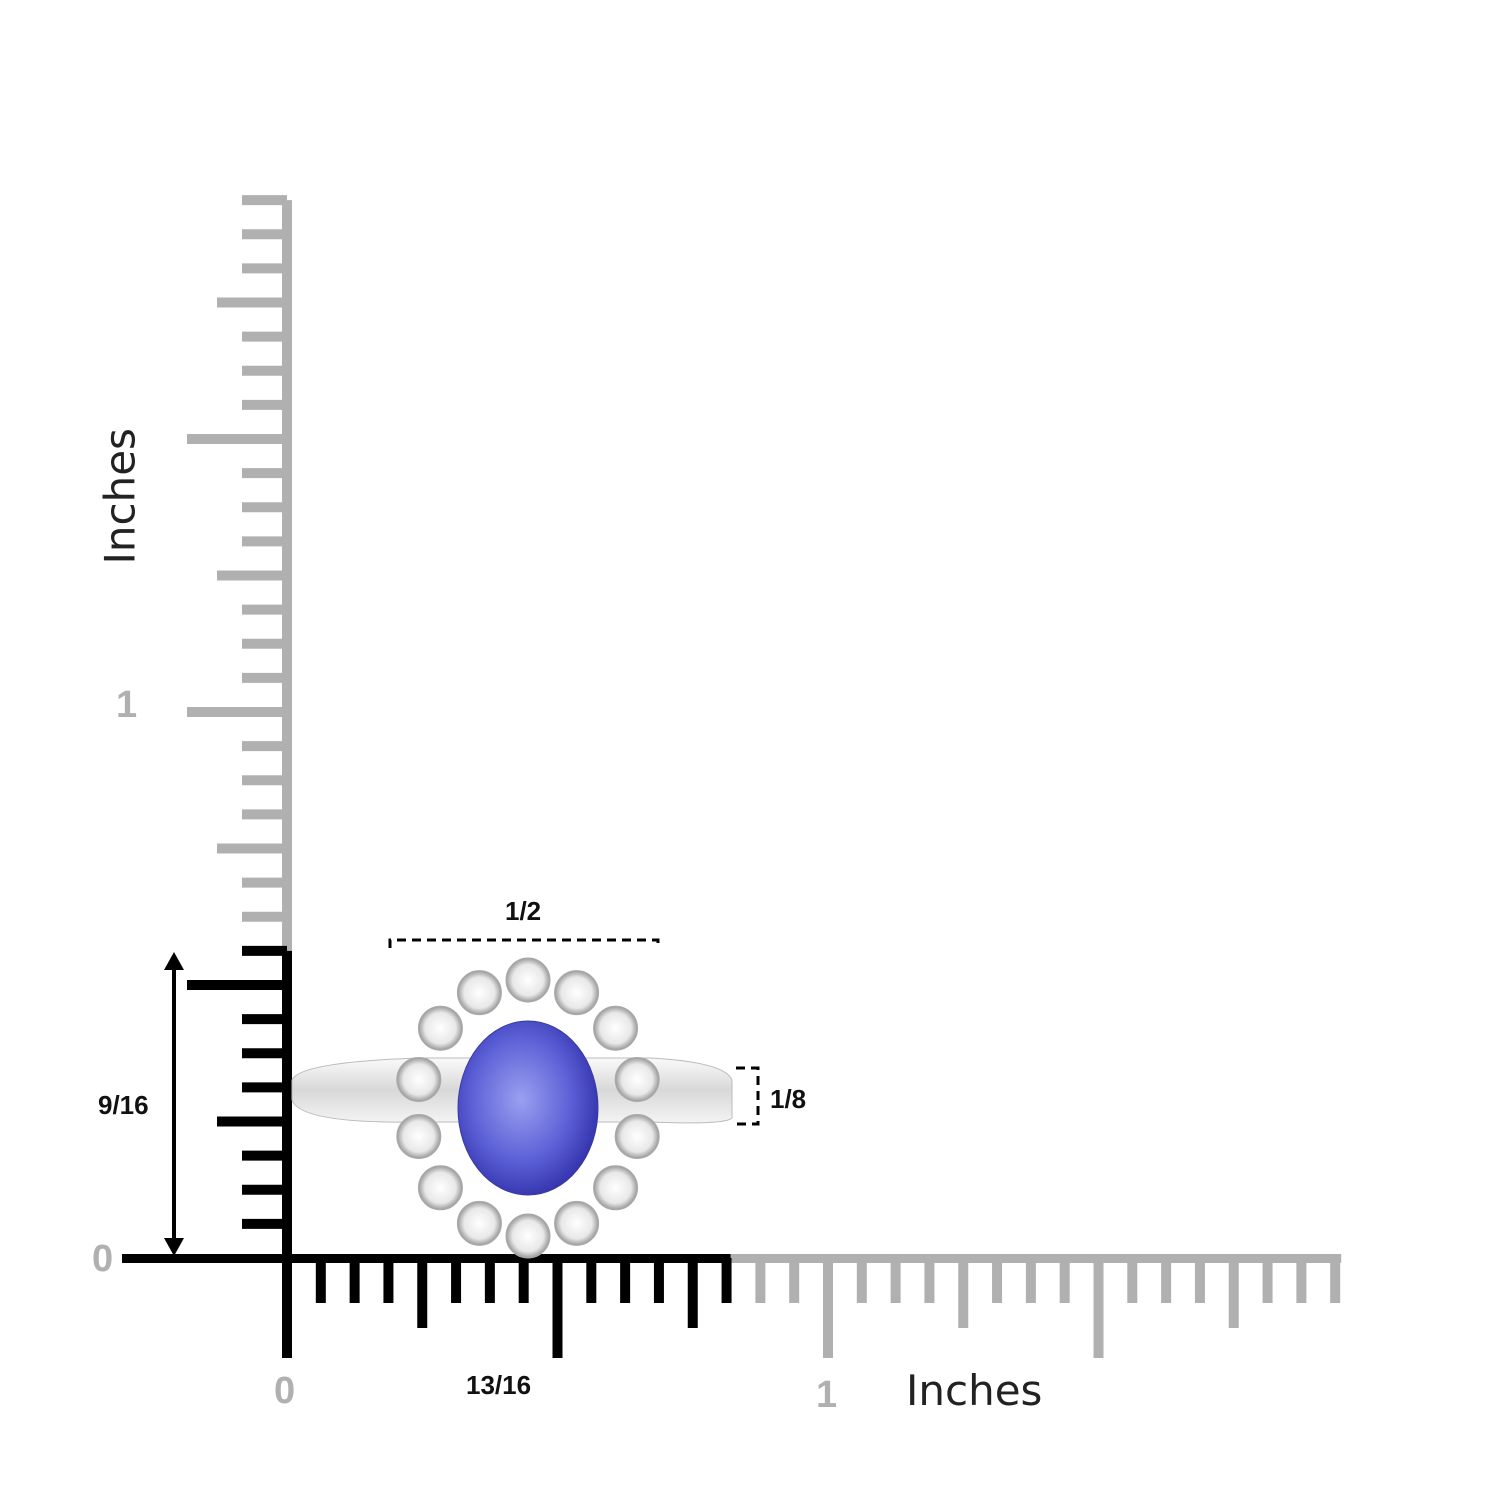 The width and height of the screenshot is (1500, 1500). Describe the element at coordinates (524, 943) in the screenshot. I see `center-stone-bracket` at that location.